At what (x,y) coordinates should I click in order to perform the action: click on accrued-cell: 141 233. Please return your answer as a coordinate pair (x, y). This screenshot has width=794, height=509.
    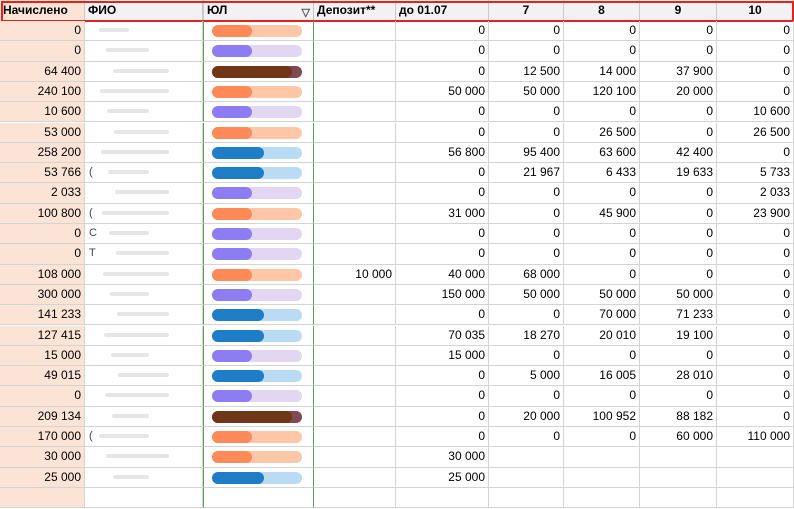
    Looking at the image, I should click on (42, 315).